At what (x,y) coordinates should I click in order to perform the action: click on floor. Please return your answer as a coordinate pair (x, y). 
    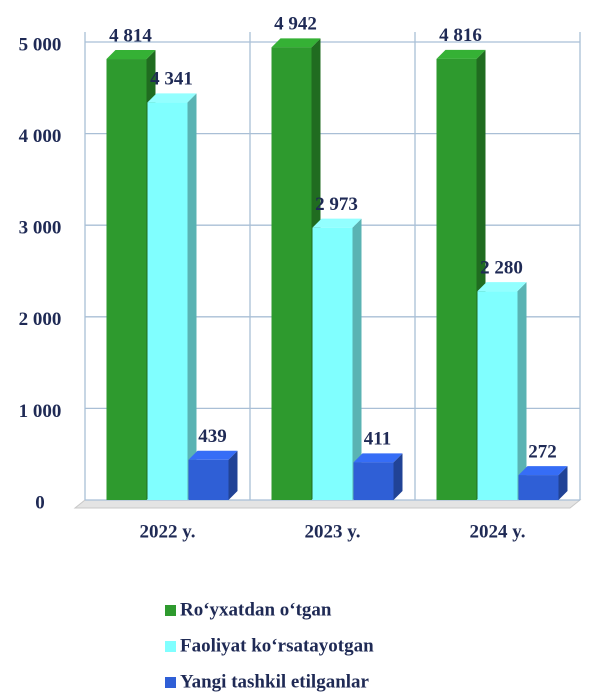
    Looking at the image, I should click on (327, 504).